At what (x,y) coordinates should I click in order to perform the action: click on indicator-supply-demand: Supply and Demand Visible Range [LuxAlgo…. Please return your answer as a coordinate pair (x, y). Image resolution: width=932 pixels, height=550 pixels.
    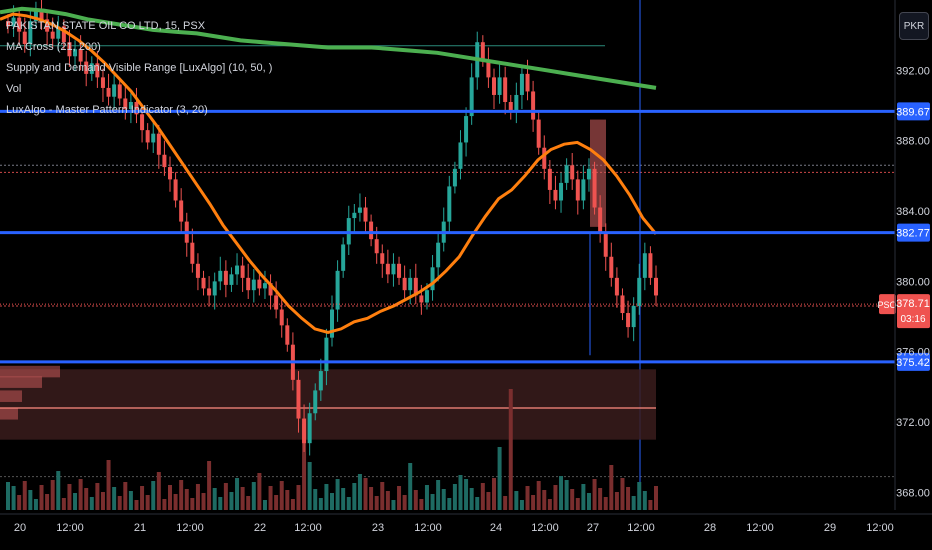
    Looking at the image, I should click on (139, 68).